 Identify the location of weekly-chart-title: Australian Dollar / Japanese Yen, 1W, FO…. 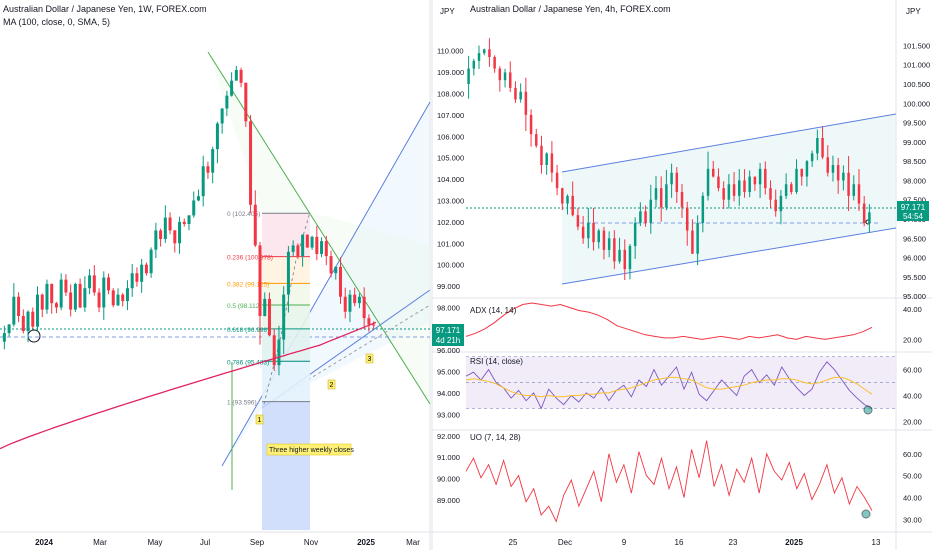
(105, 9).